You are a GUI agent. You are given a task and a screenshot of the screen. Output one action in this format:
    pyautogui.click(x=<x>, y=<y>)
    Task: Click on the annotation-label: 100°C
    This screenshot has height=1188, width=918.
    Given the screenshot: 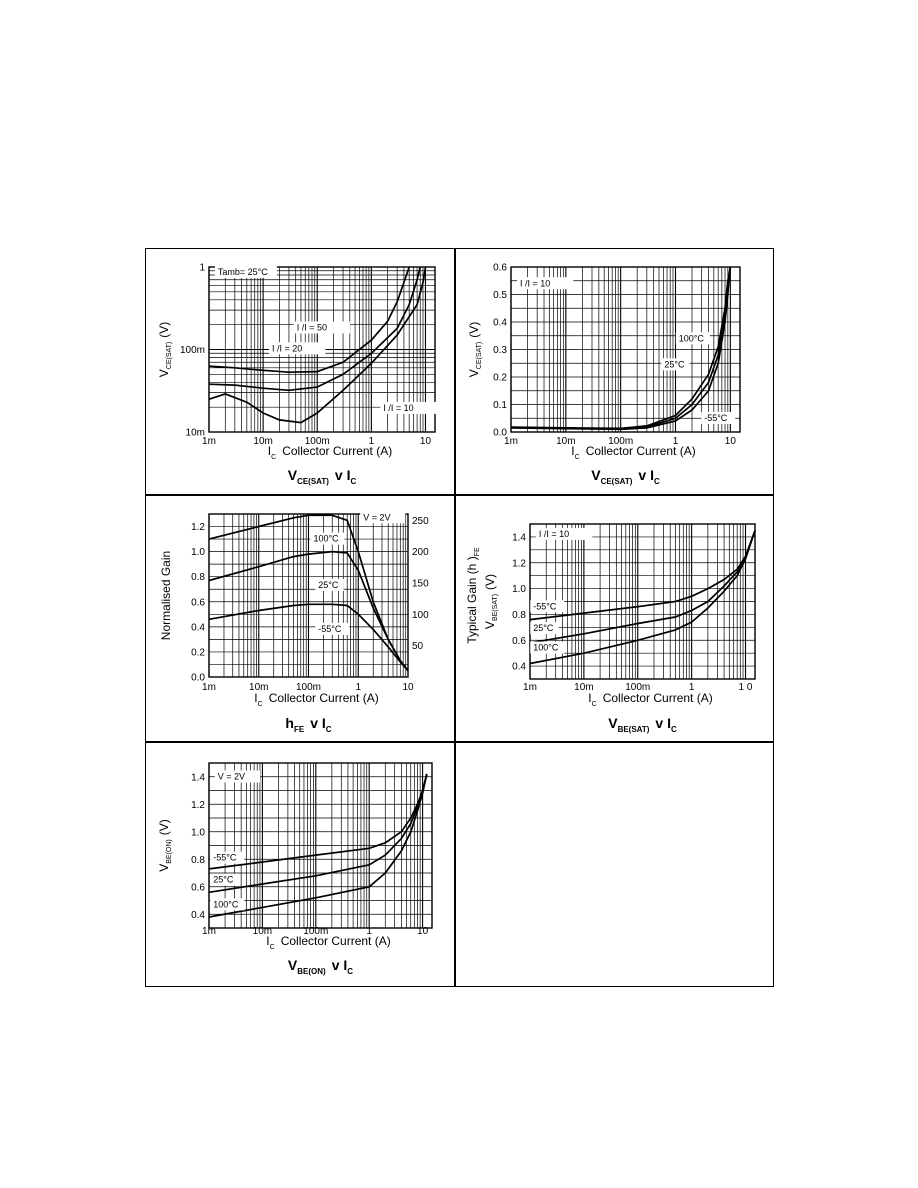 What is the action you would take?
    pyautogui.click(x=692, y=338)
    